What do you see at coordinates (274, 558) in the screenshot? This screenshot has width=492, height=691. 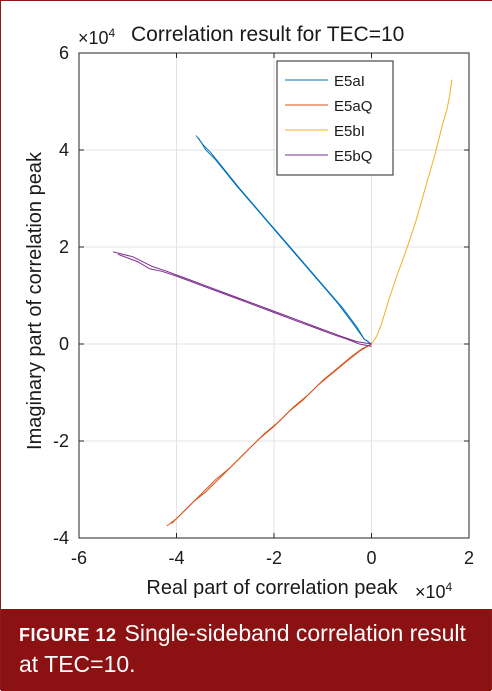 I see `x-tick-label: -2` at bounding box center [274, 558].